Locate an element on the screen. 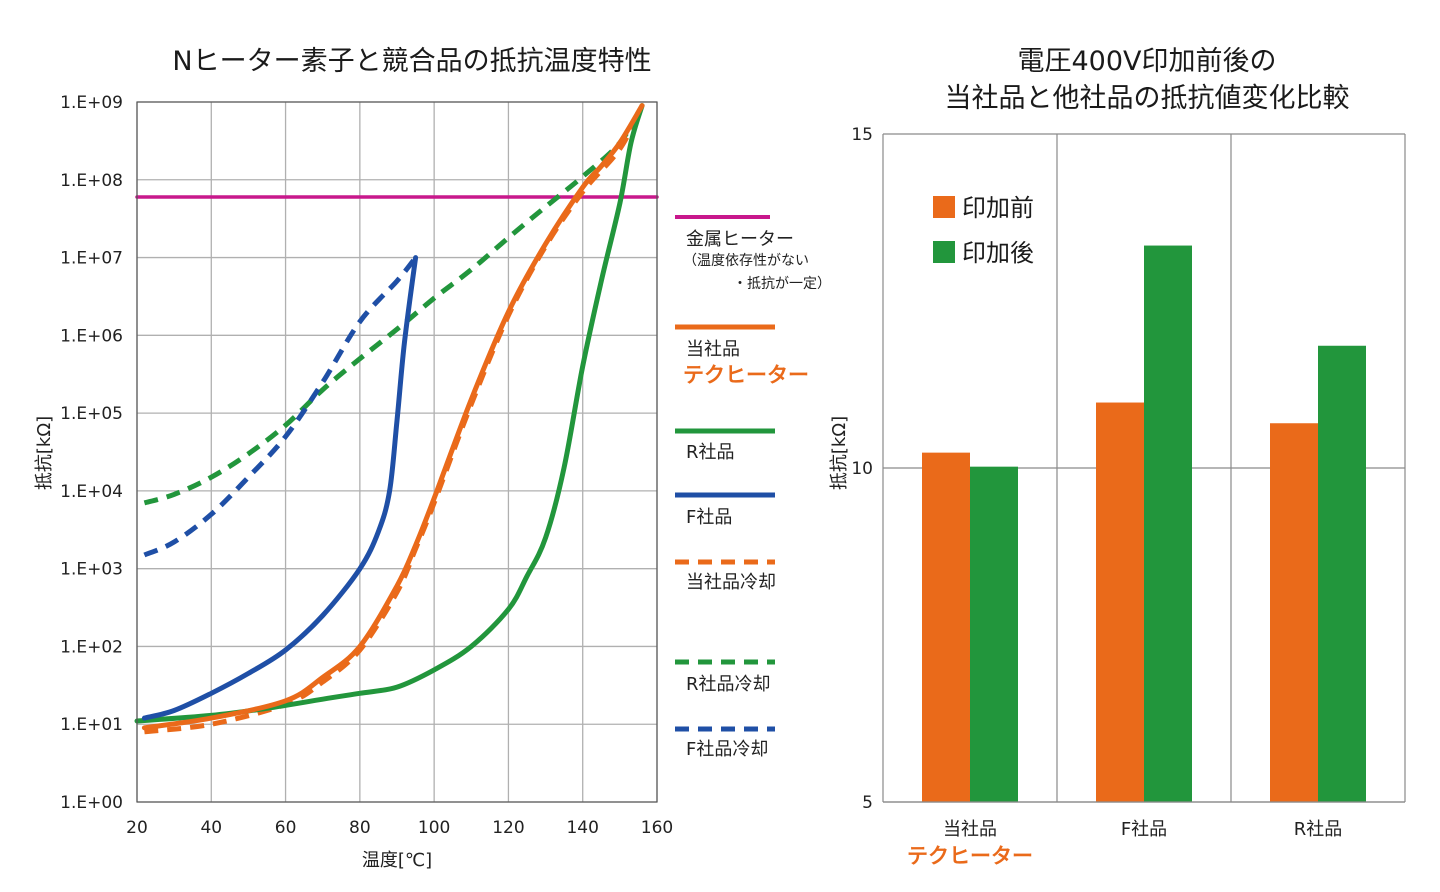 The image size is (1440, 892). legend-label-ours: 当社品 is located at coordinates (713, 349).